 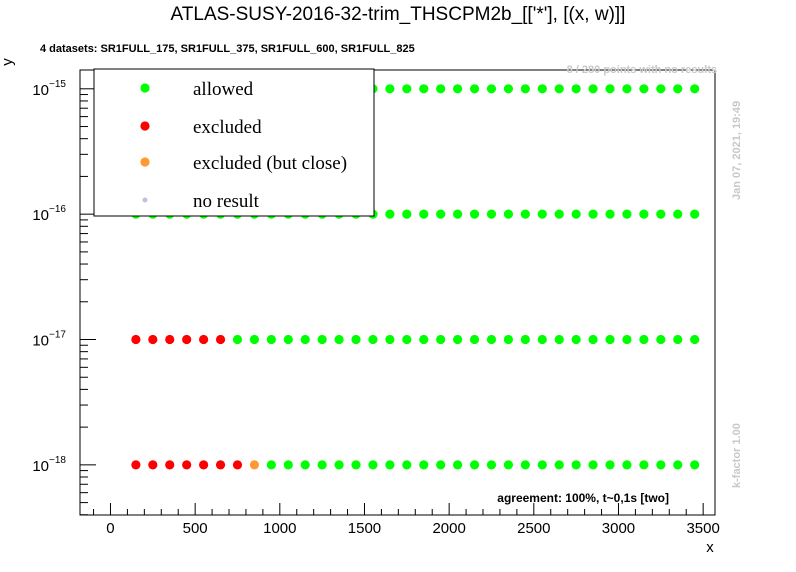 I want to click on x-tick-label: 3500, so click(x=702, y=528).